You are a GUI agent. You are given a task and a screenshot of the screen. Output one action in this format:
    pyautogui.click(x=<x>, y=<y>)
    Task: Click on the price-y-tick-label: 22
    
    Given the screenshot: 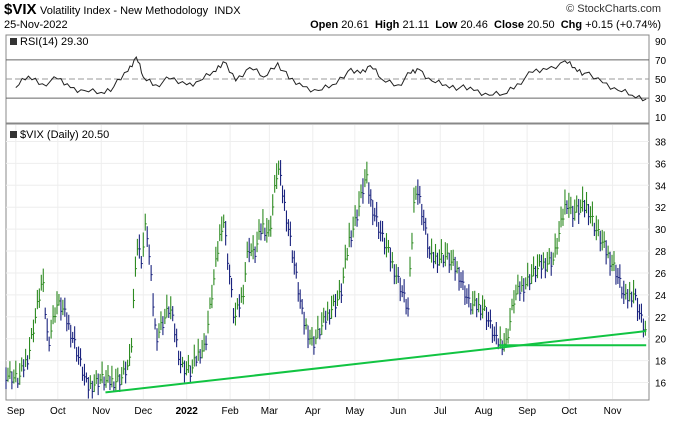 What is the action you would take?
    pyautogui.click(x=661, y=318)
    